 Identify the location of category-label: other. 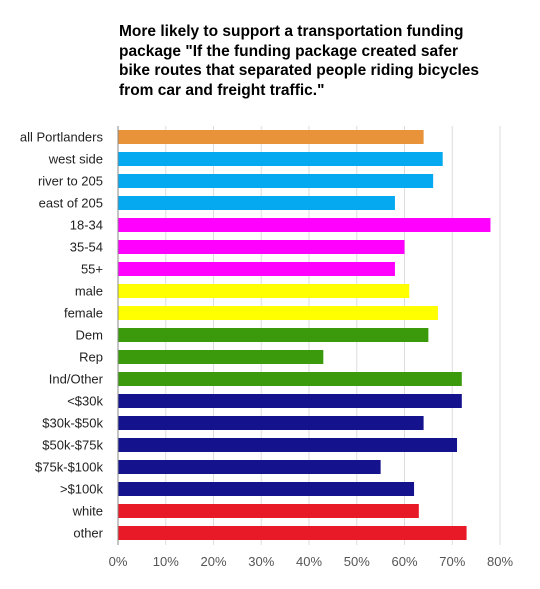
(88, 533).